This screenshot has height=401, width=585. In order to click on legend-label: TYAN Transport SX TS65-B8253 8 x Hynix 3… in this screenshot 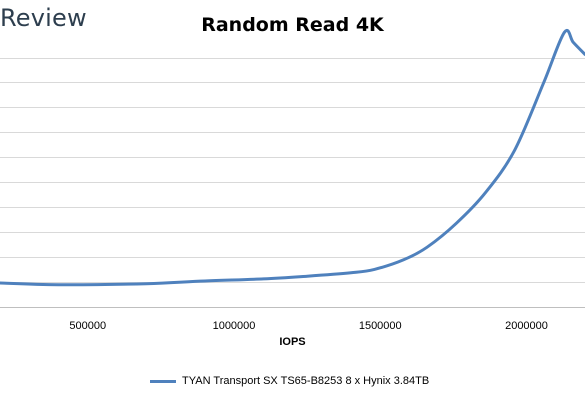, I will do `click(306, 381)`.